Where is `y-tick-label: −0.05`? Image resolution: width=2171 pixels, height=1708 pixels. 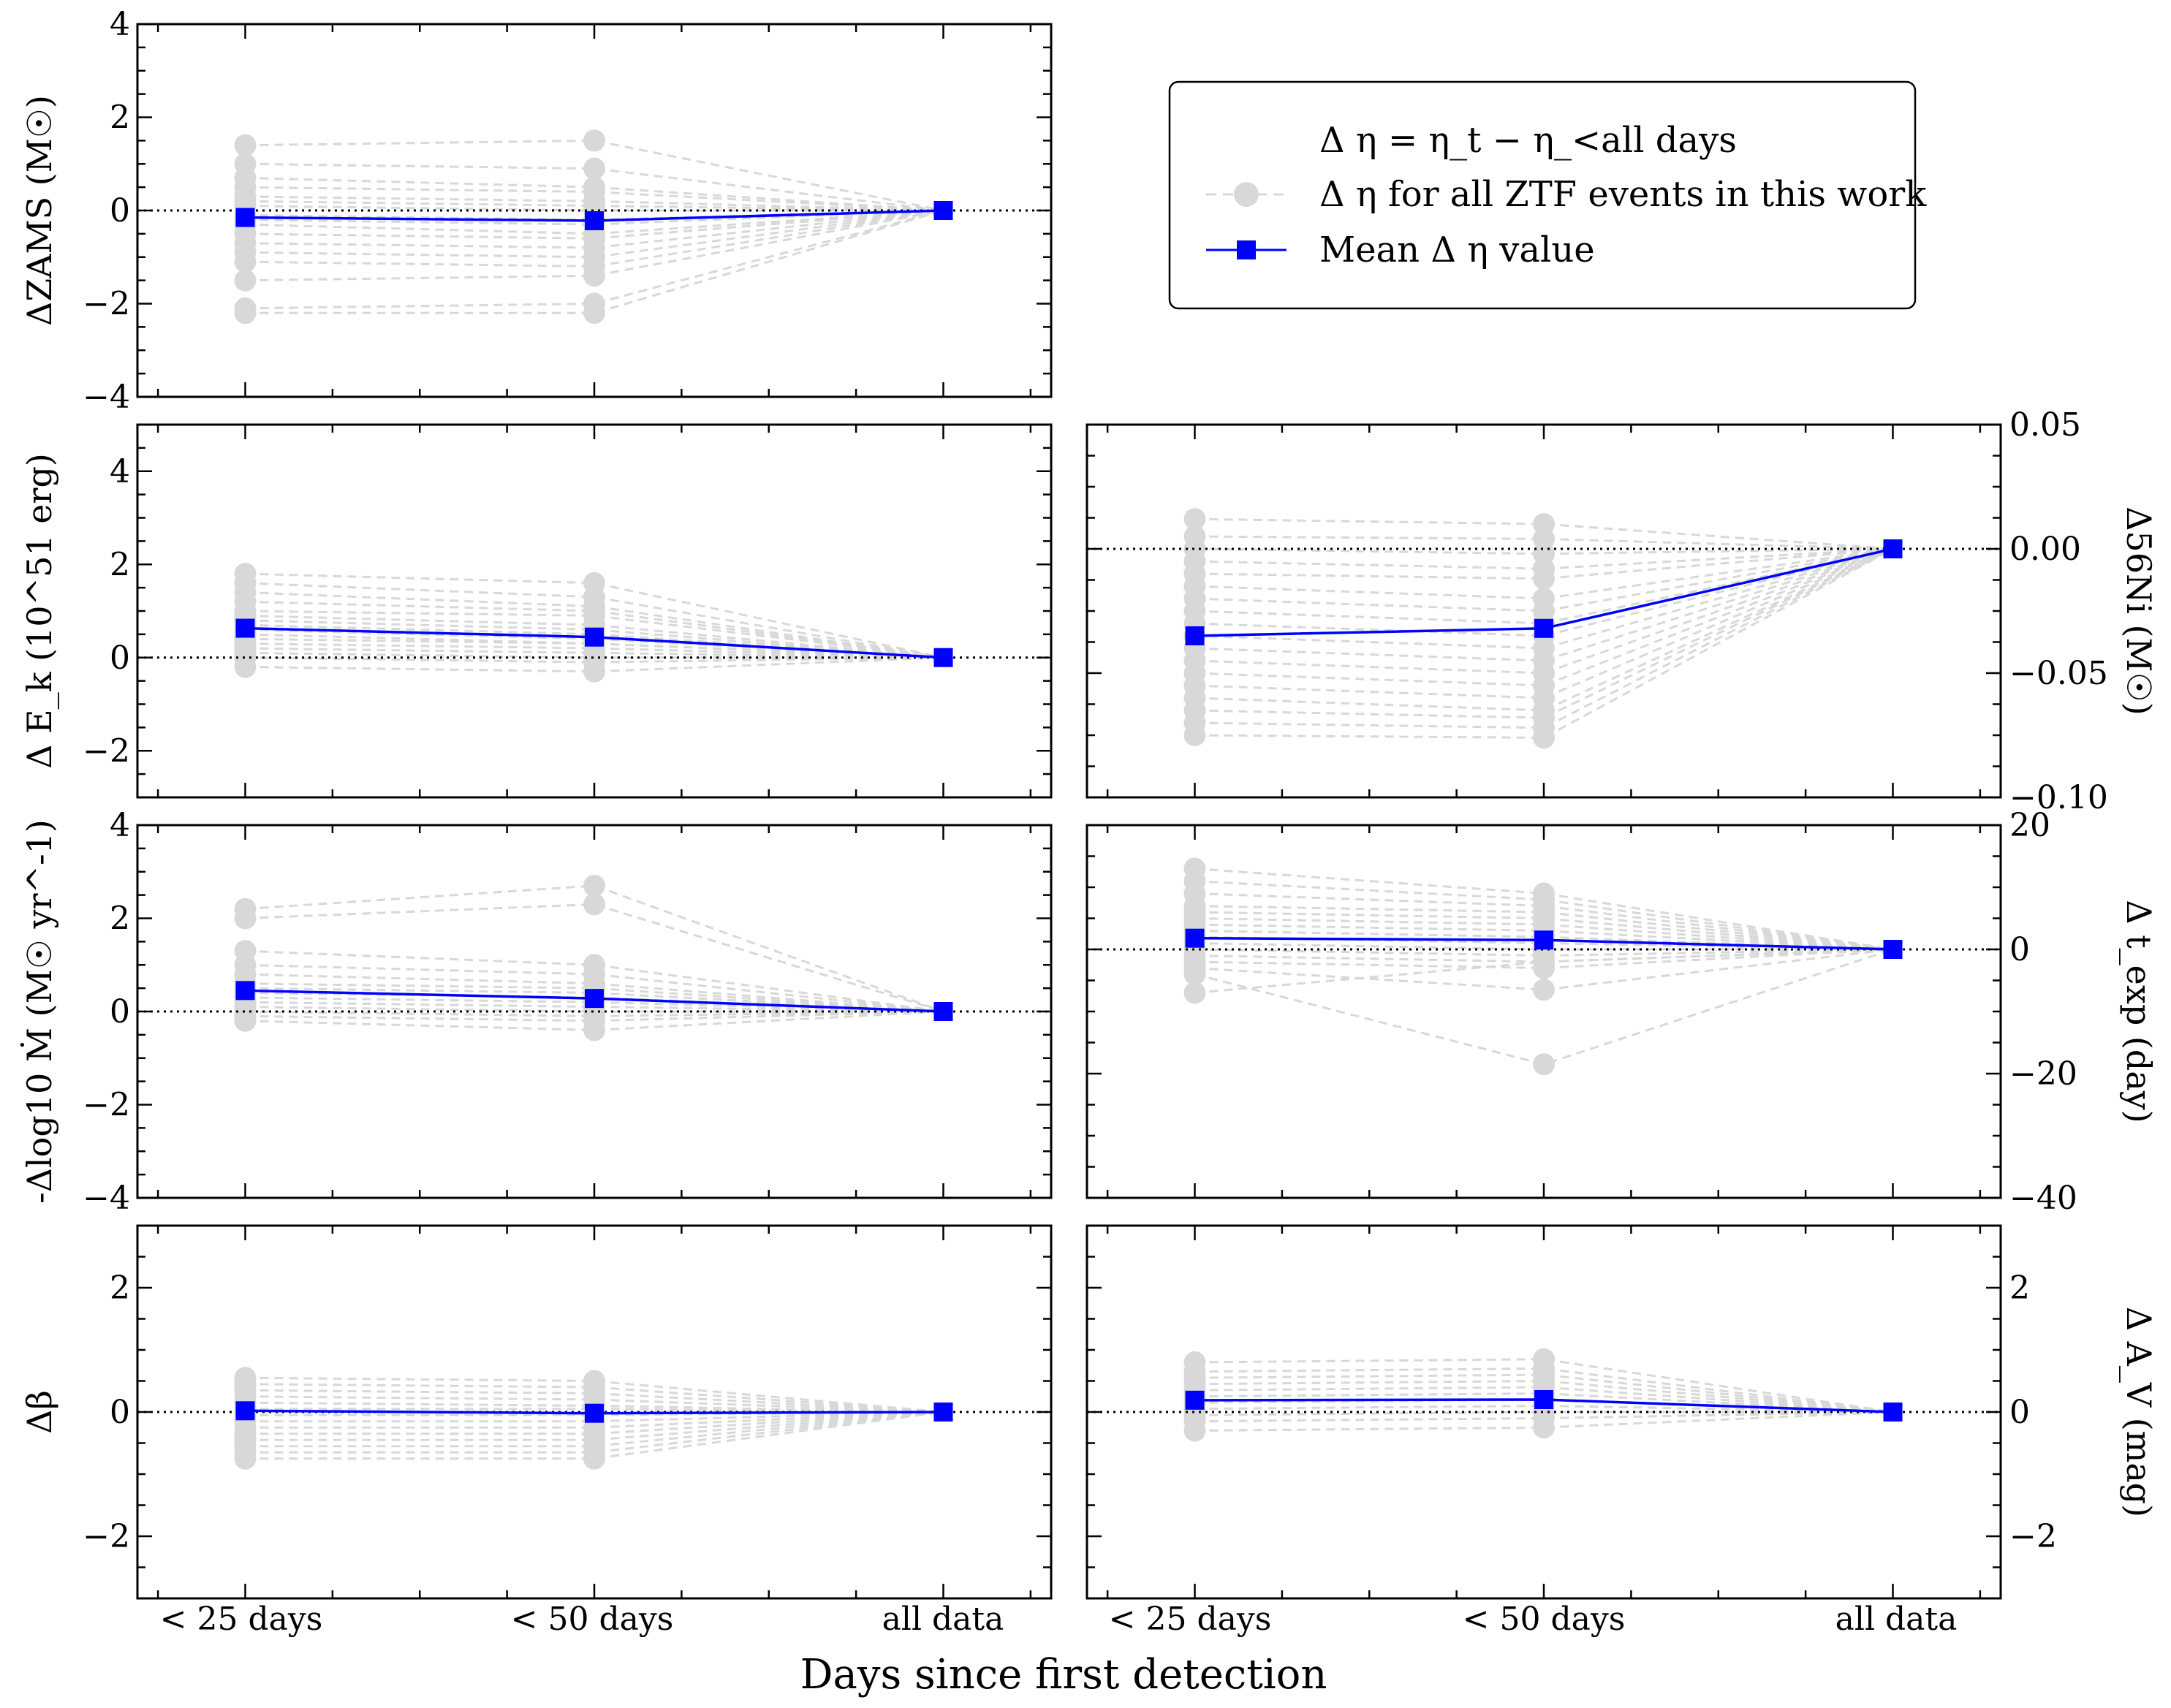
y-tick-label: −0.05 is located at coordinates (2058, 673).